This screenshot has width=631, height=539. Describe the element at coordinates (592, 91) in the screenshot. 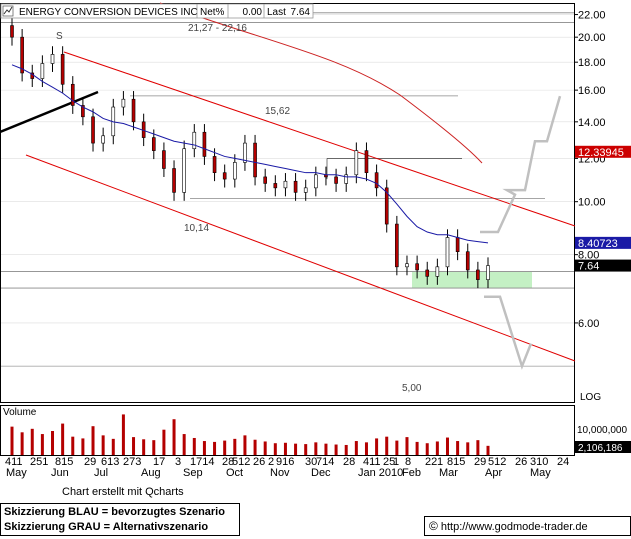

I see `axis-tick-label: 16.00` at that location.